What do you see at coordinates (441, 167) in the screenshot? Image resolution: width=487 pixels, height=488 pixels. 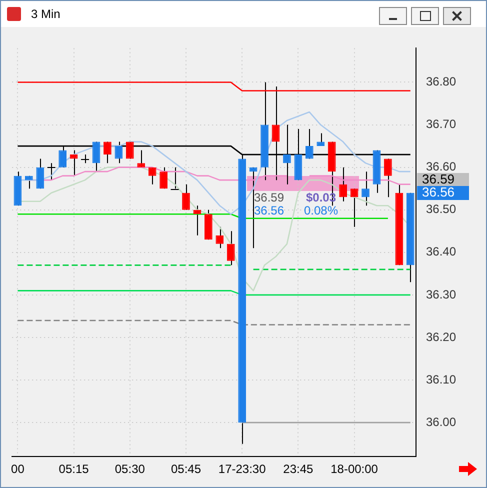 I see `y-tick-label: 36.60` at bounding box center [441, 167].